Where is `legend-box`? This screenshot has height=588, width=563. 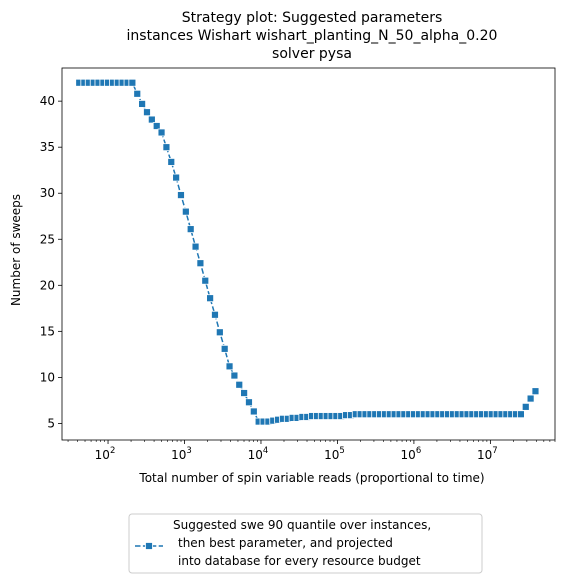 legend-box is located at coordinates (305, 543).